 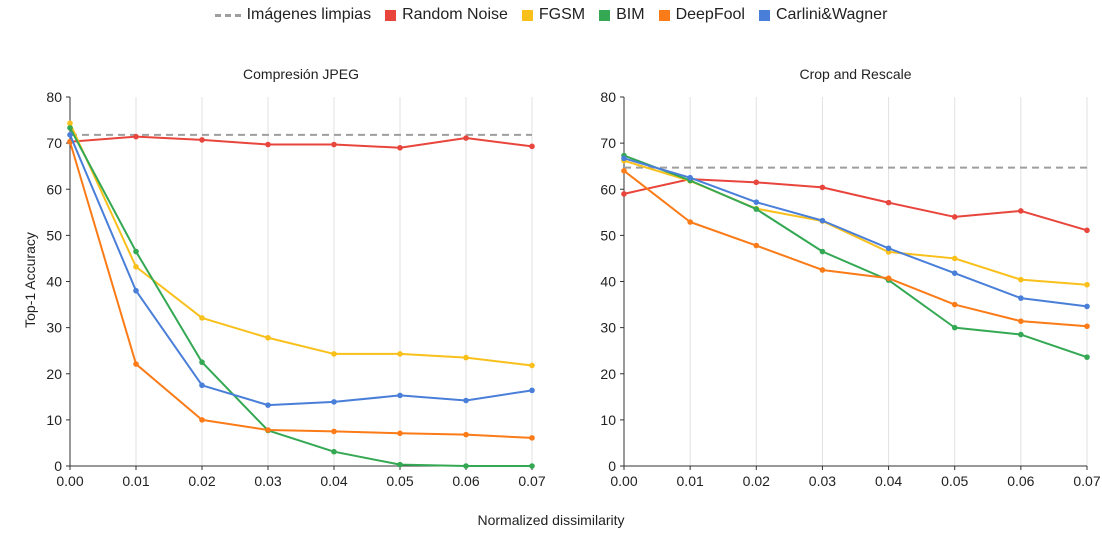 I want to click on legend-label: DeepFool, so click(x=710, y=14).